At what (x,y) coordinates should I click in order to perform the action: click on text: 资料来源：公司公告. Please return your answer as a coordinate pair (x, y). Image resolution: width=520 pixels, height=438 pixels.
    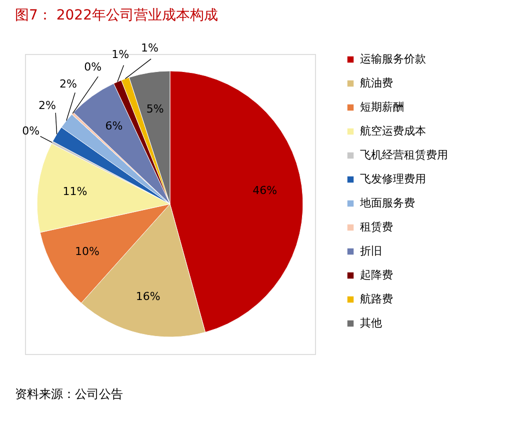
    Looking at the image, I should click on (69, 394).